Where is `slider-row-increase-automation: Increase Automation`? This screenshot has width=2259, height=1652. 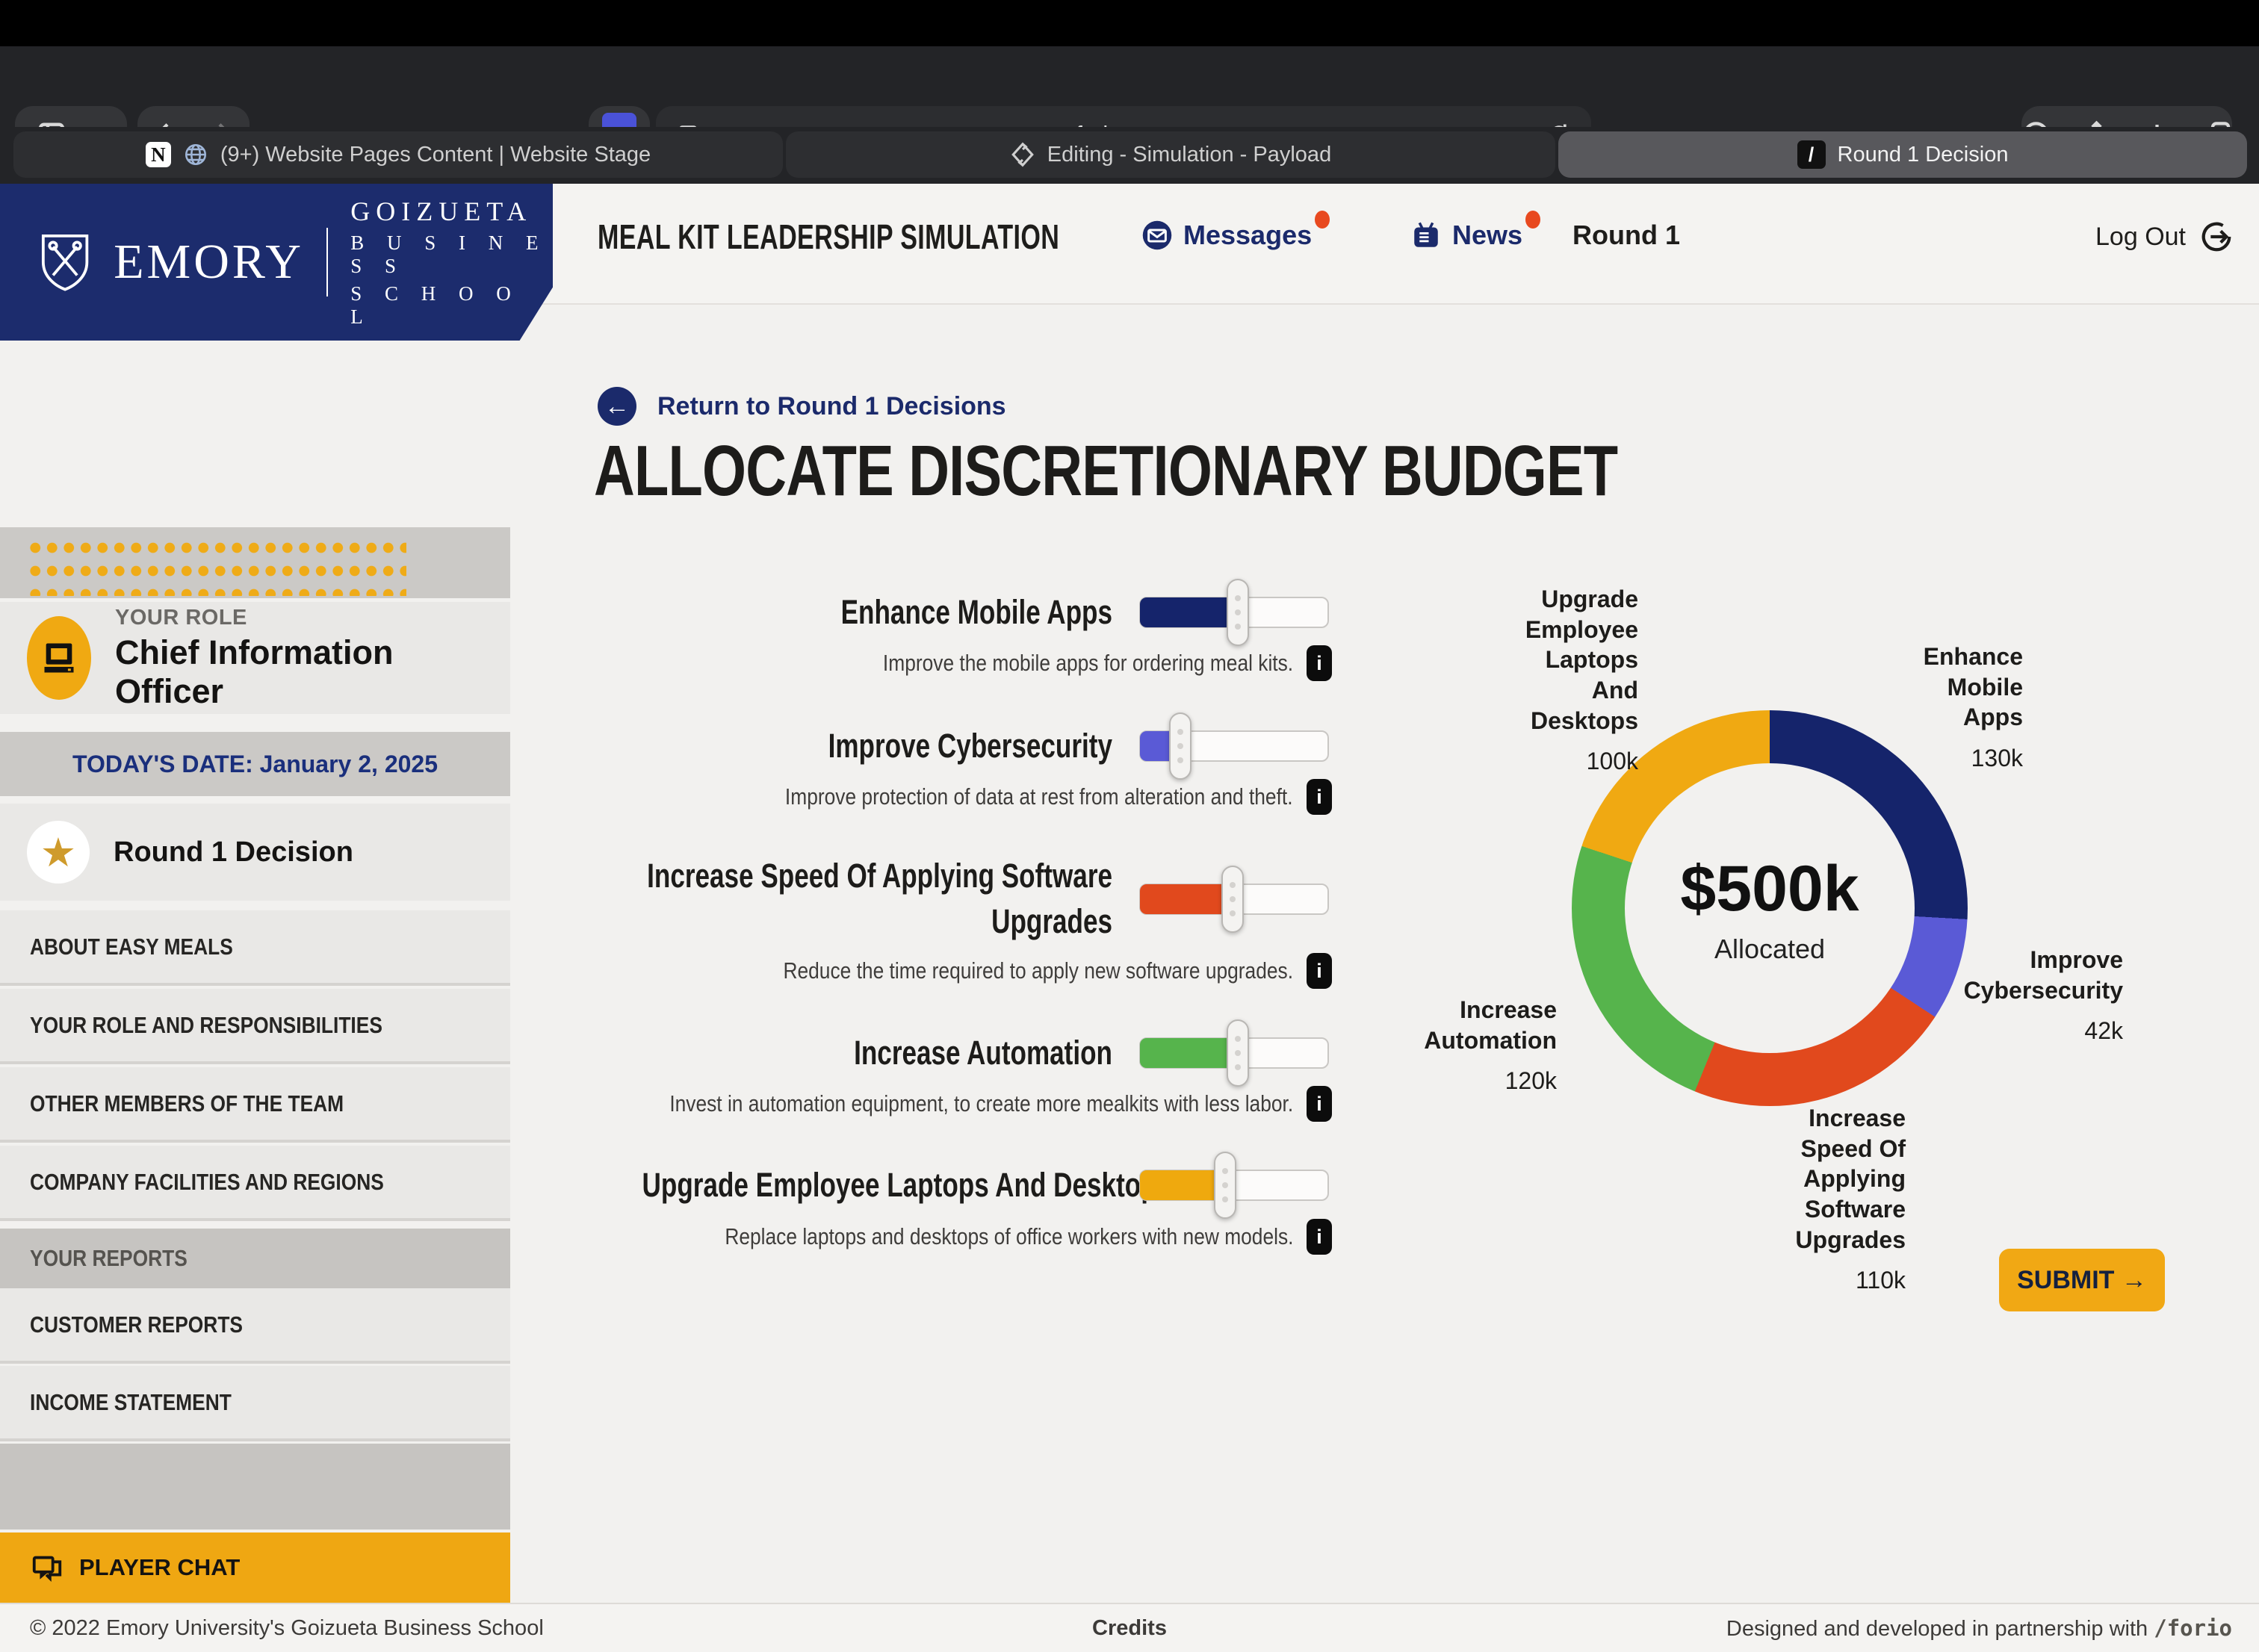
slider-row-increase-automation: Increase Automation is located at coordinates (919, 1053).